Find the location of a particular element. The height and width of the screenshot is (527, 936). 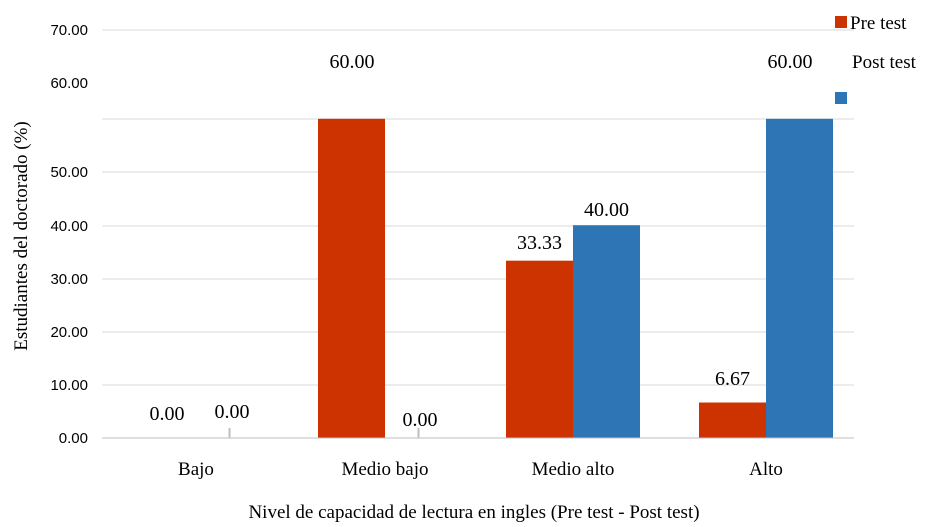

x-axis-categories: Bajo Medio bajo Medio alto Alto is located at coordinates (480, 469).